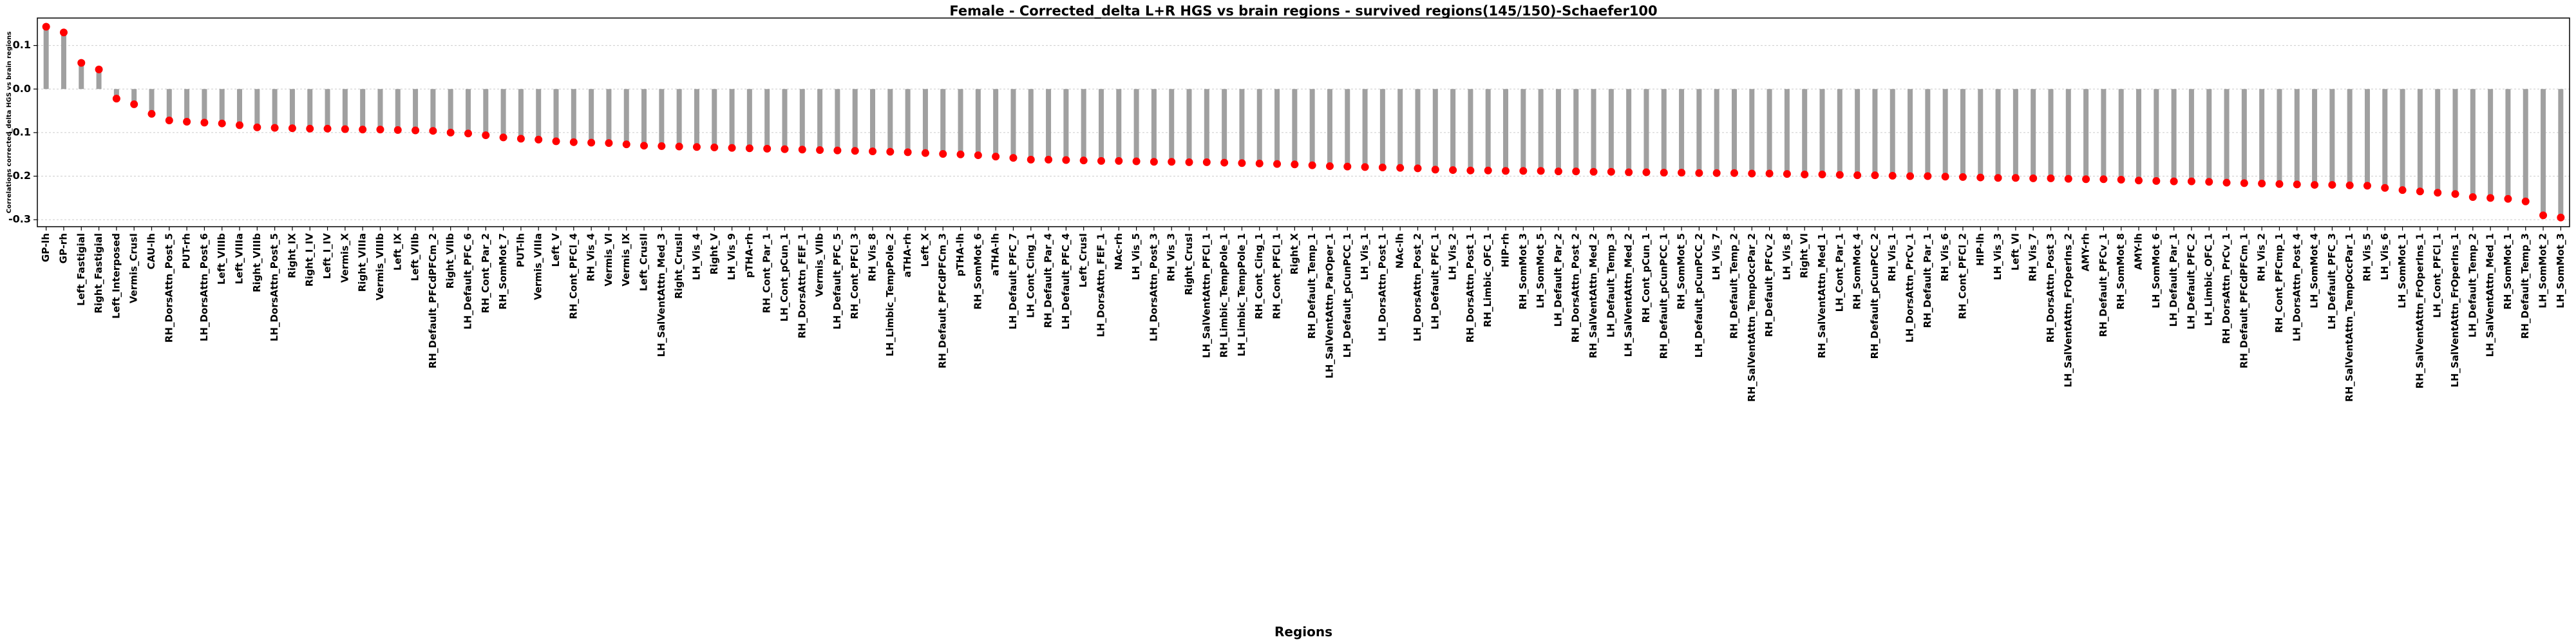  I want to click on x-tick-label: RH_Cont_Par_2, so click(485, 273).